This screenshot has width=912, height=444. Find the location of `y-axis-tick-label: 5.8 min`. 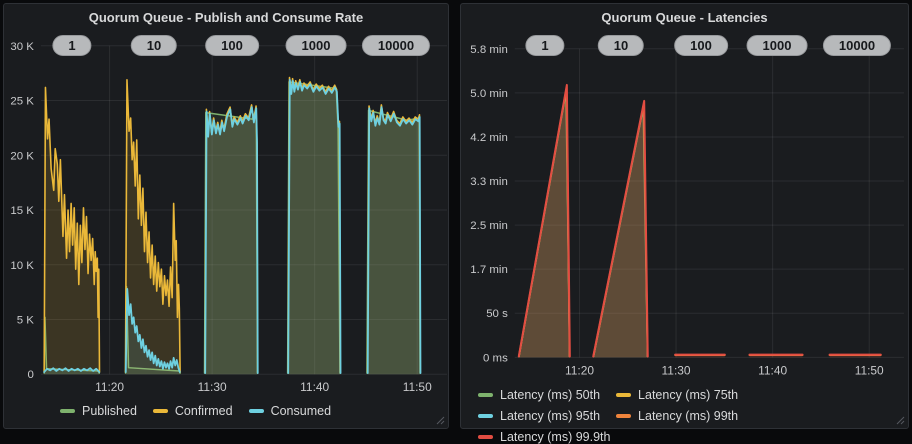

y-axis-tick-label: 5.8 min is located at coordinates (489, 50).